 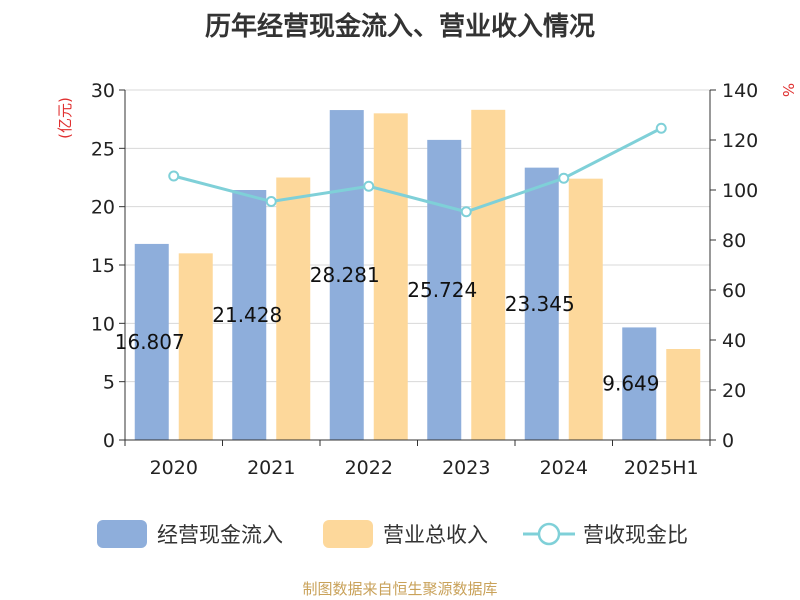 I want to click on left-tick-label: 5, so click(x=109, y=383).